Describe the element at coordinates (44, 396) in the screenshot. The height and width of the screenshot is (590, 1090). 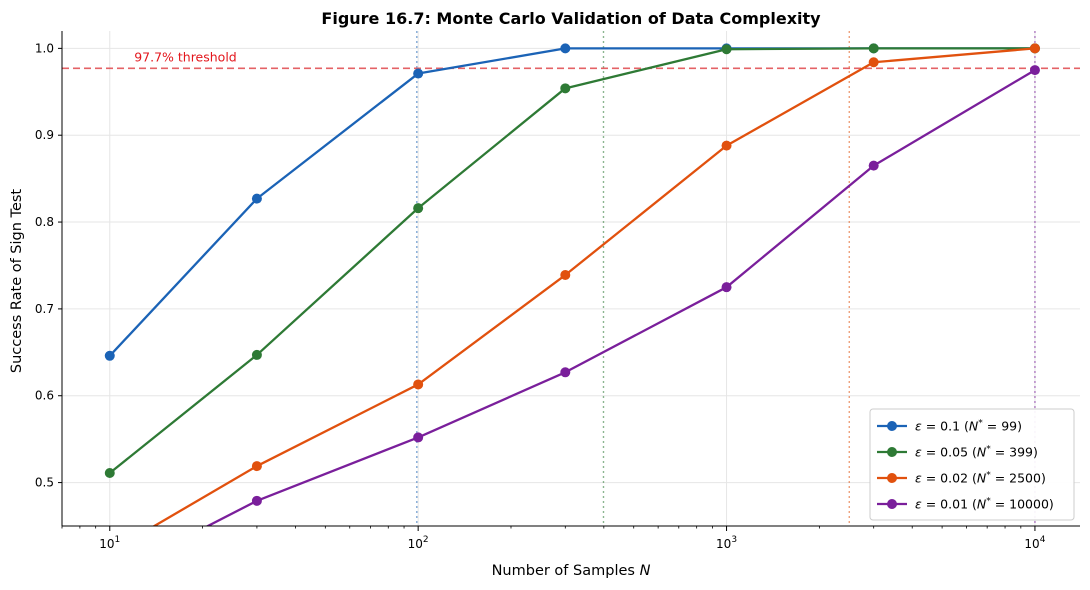
I see `y-tick-label: 0.6` at that location.